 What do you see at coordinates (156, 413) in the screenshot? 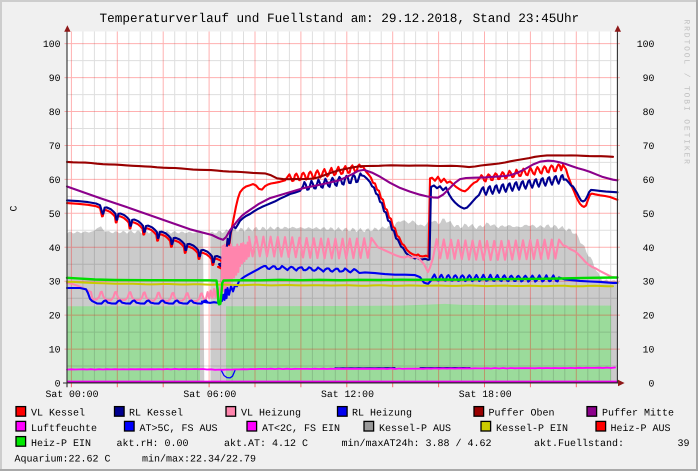
I see `svg-text: RL Kessel` at bounding box center [156, 413].